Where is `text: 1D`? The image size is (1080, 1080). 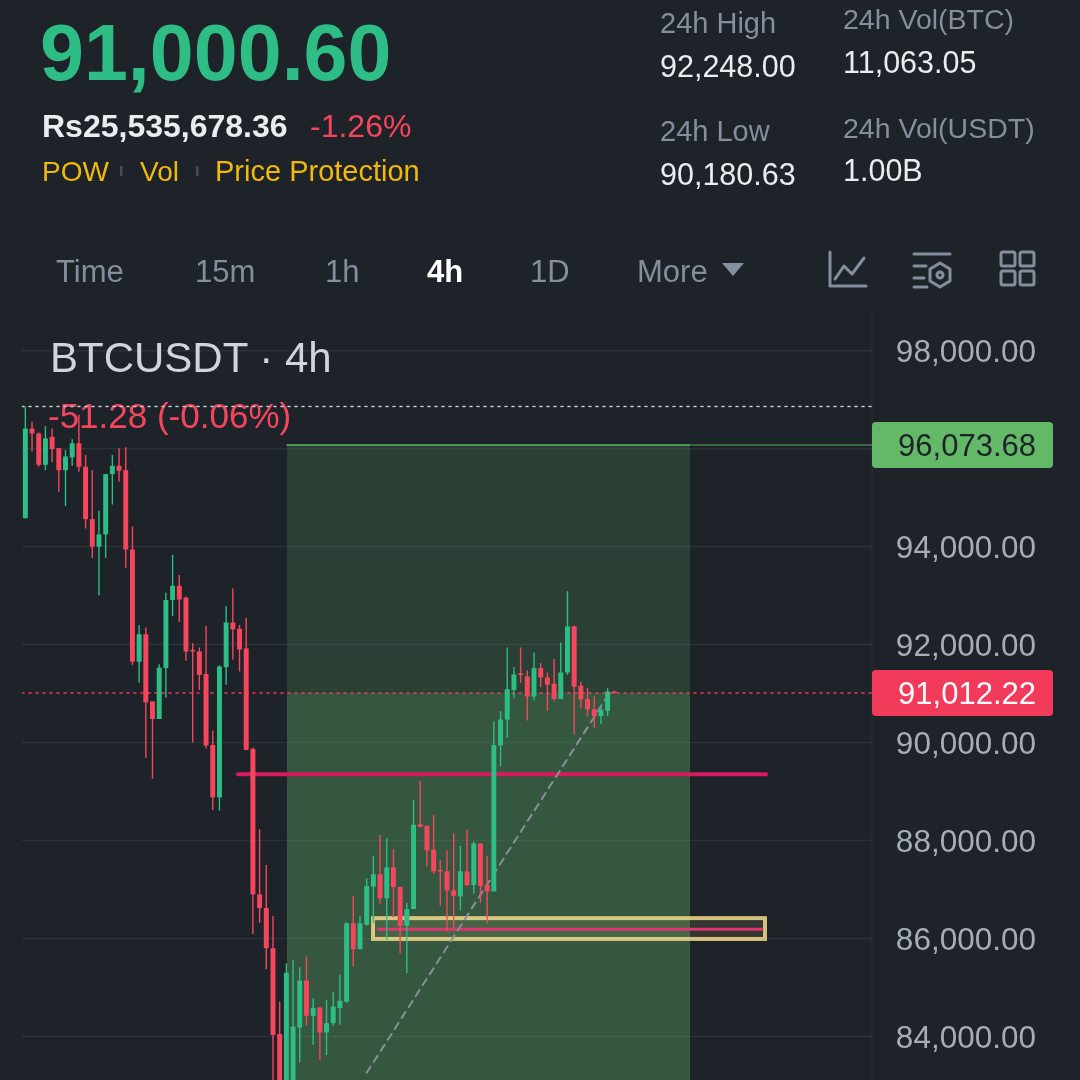 text: 1D is located at coordinates (550, 271).